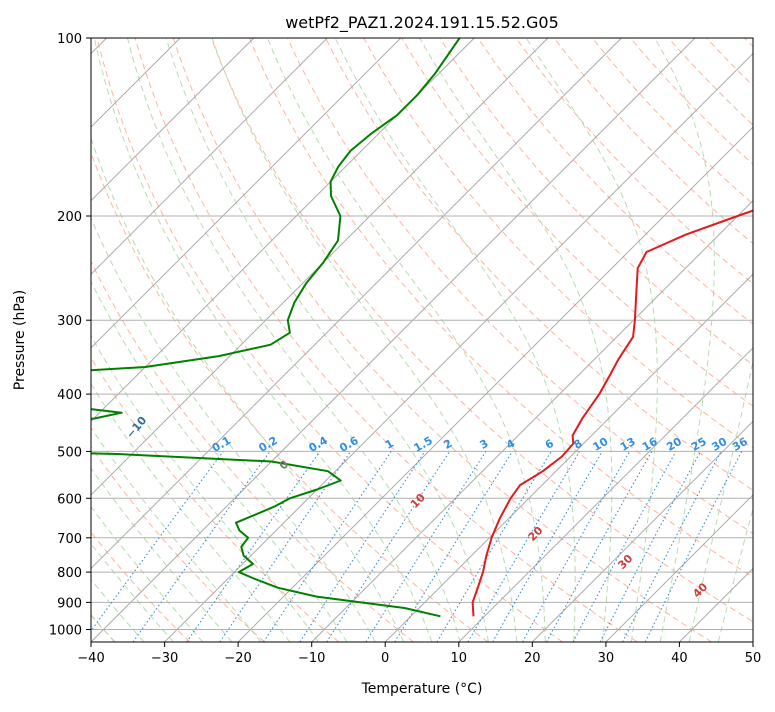 Image resolution: width=775 pixels, height=712 pixels. I want to click on x-tick-label: 20, so click(532, 658).